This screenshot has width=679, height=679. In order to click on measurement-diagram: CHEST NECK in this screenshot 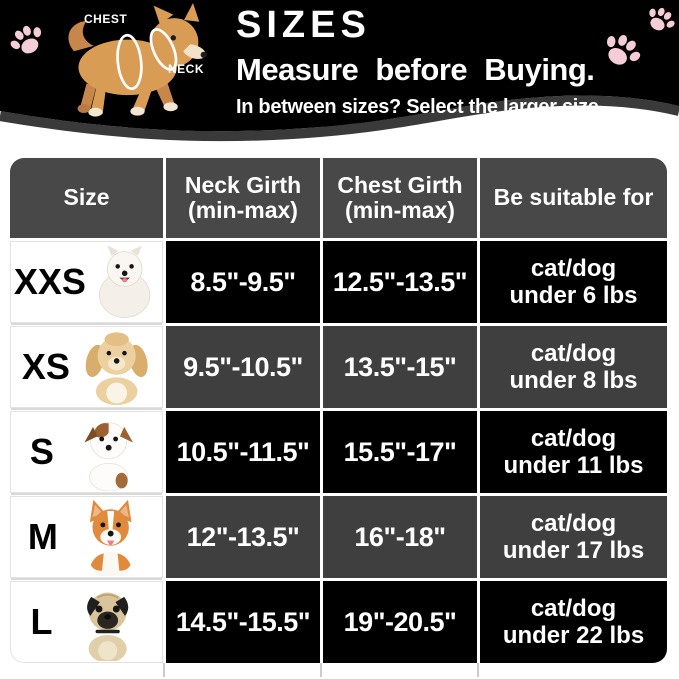, I will do `click(140, 67)`.